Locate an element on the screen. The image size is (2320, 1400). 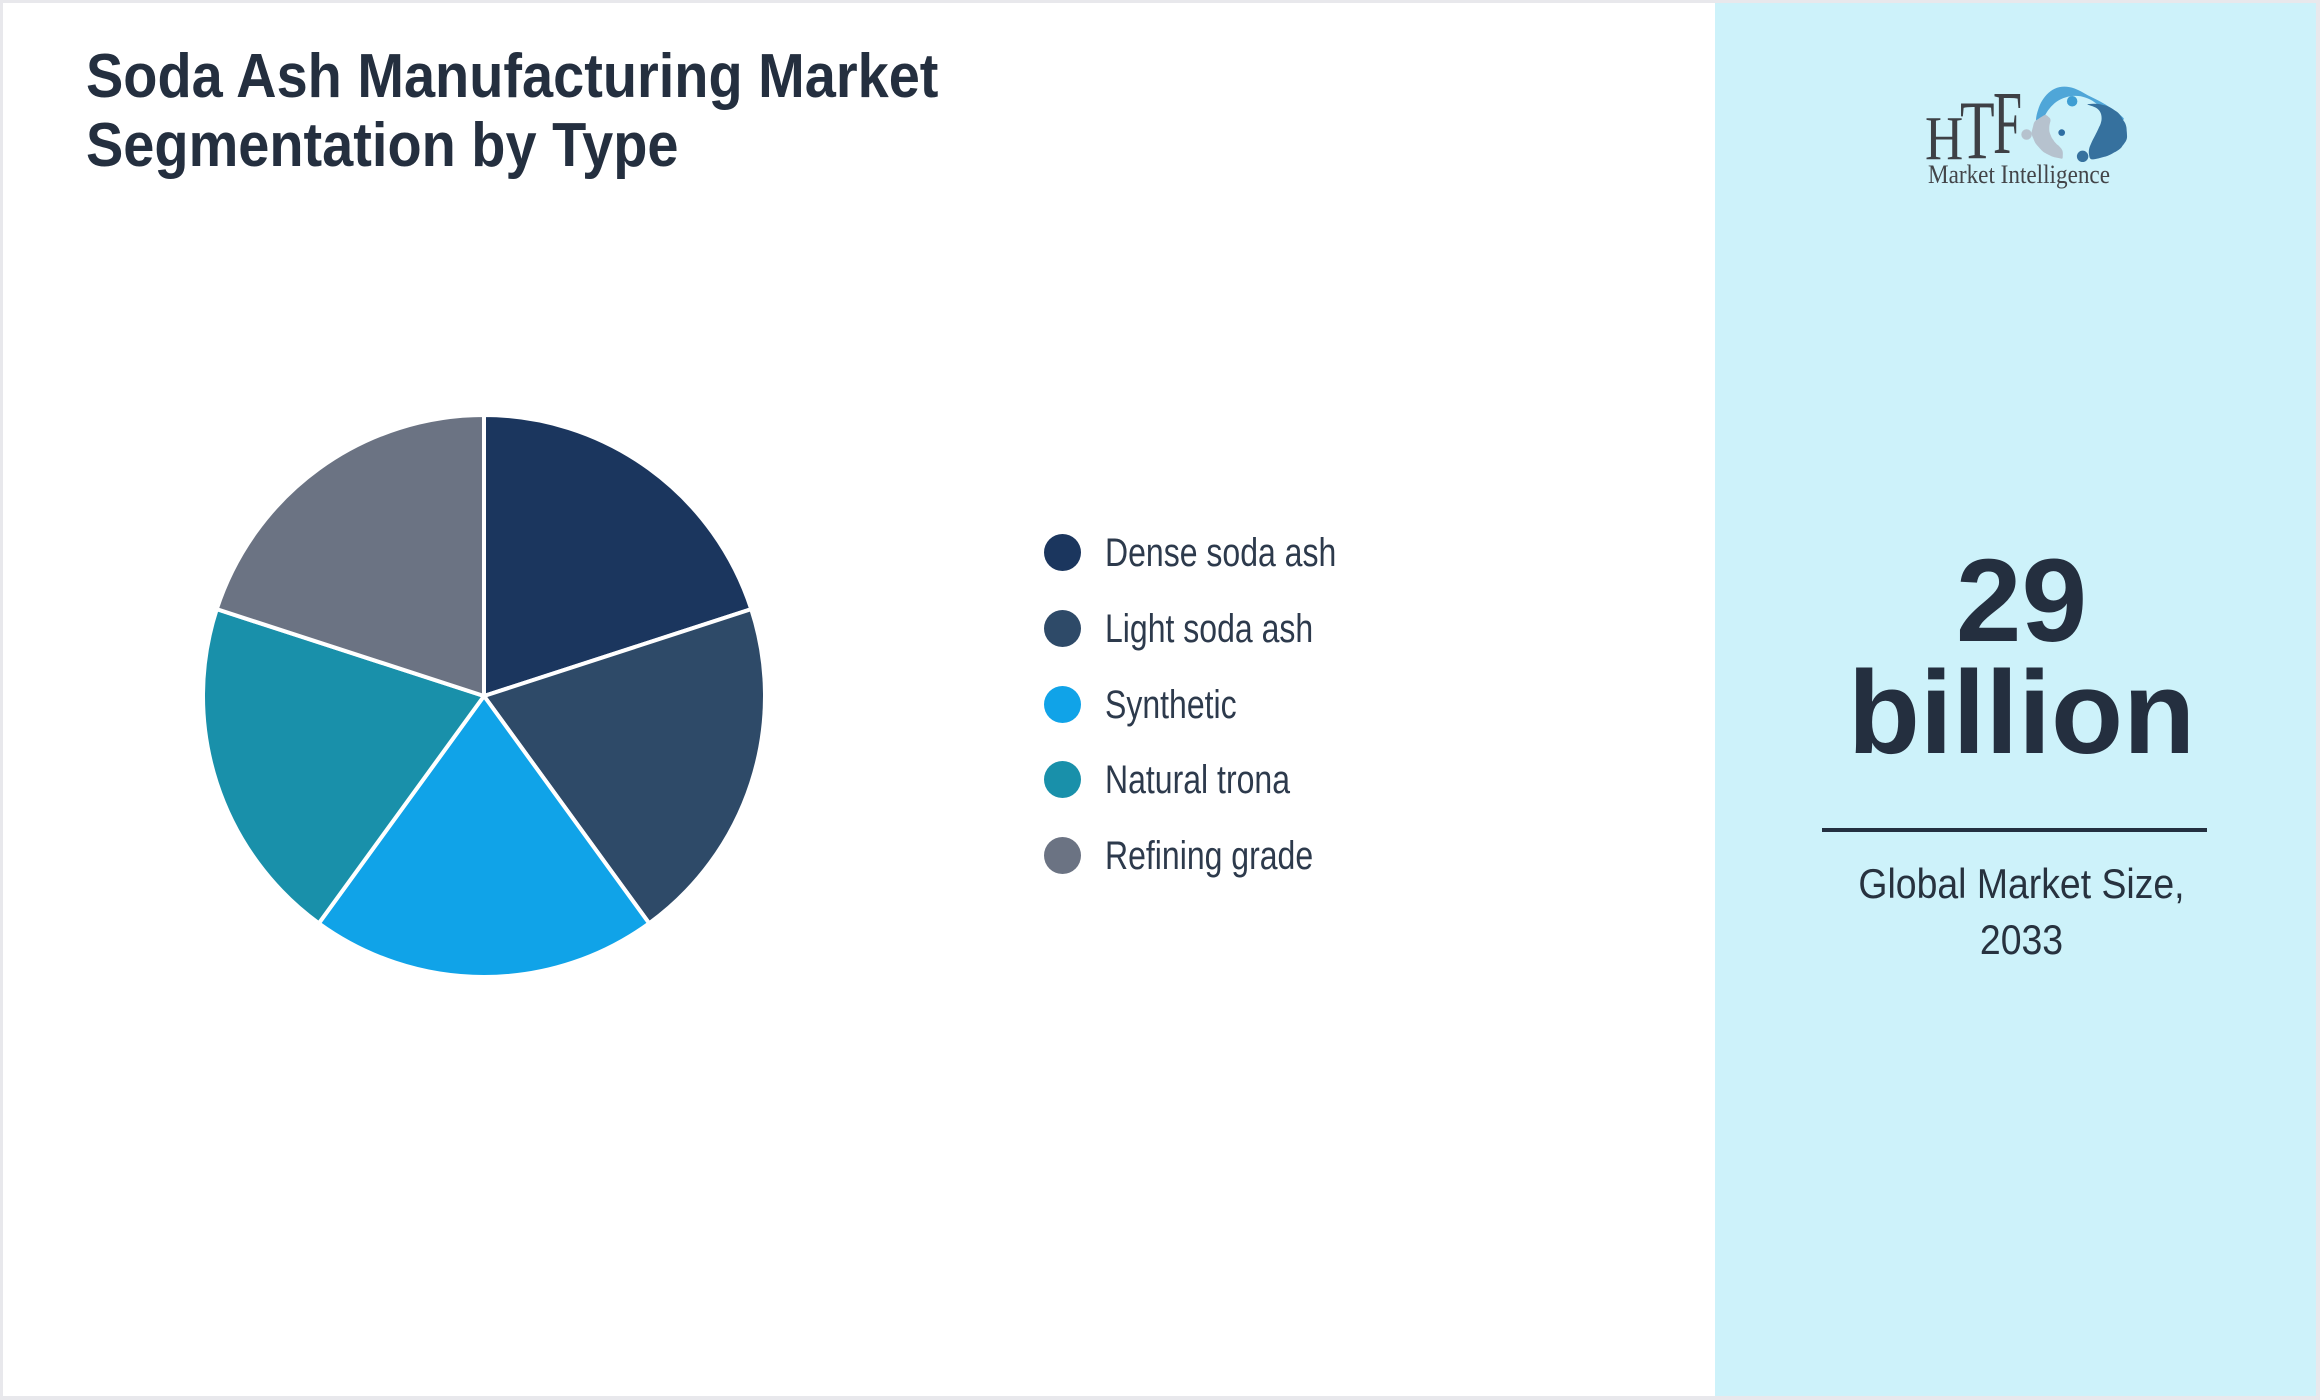
svg-text: H is located at coordinates (1944, 138).